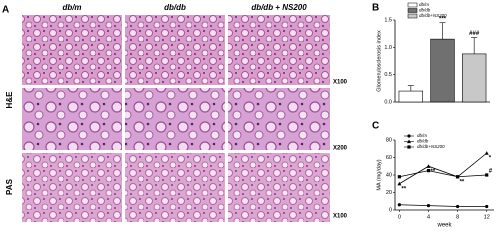 The width and height of the screenshot is (500, 240). I want to click on y-tick-label: 0.0, so click(388, 102).